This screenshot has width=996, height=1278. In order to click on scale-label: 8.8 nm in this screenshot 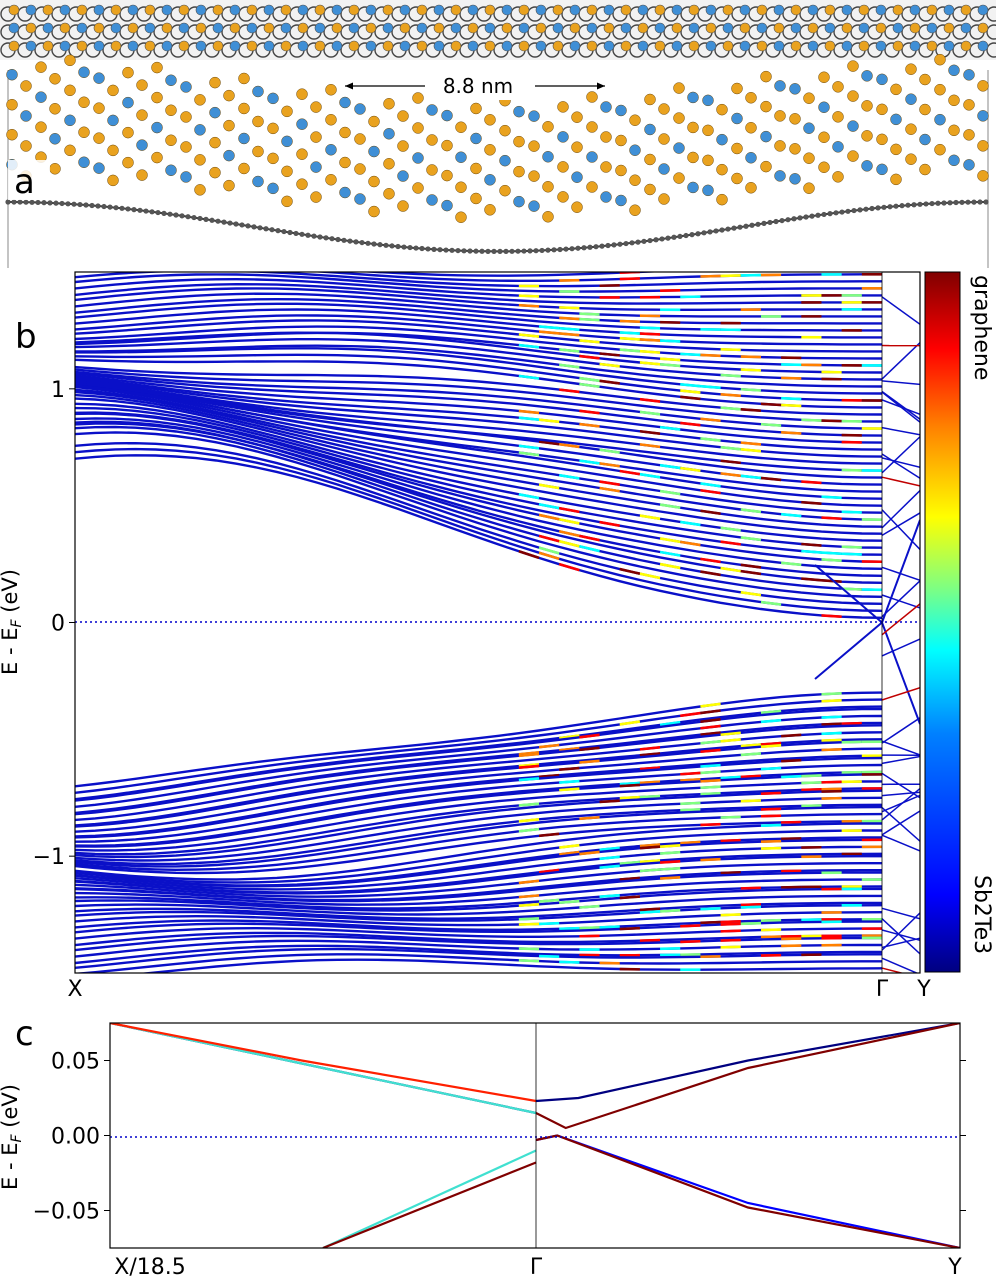, I will do `click(478, 86)`.